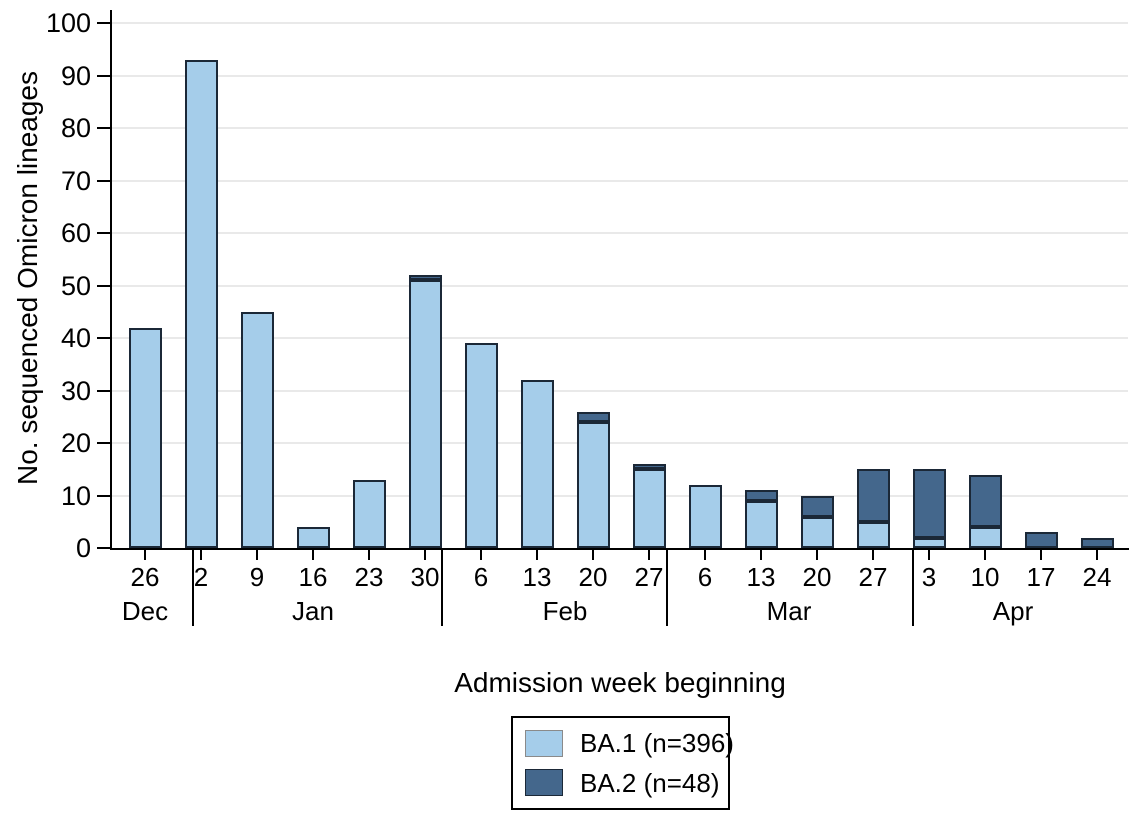 This screenshot has height=826, width=1136. Describe the element at coordinates (75, 75) in the screenshot. I see `y-tick-label: 90` at that location.